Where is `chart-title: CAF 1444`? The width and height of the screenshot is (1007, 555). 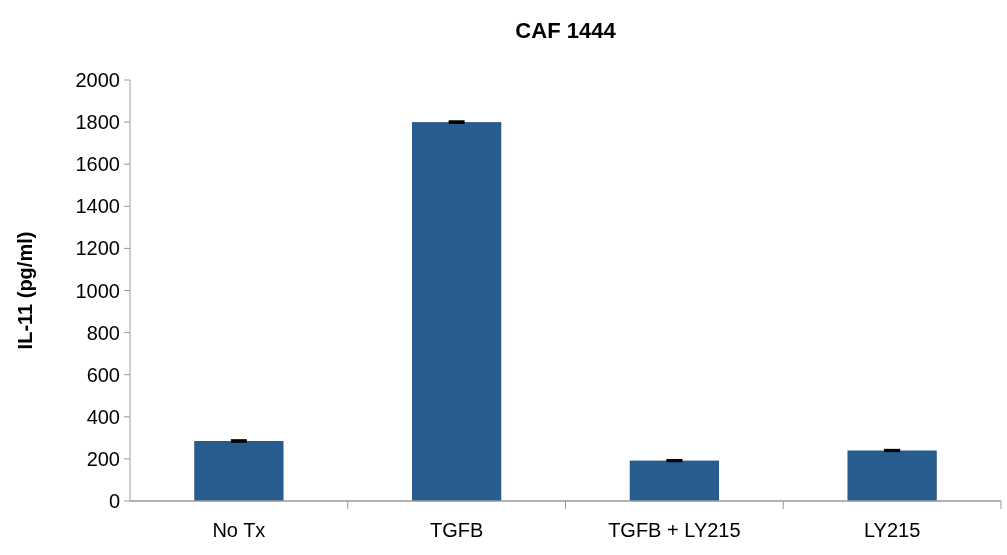 chart-title: CAF 1444 is located at coordinates (566, 30).